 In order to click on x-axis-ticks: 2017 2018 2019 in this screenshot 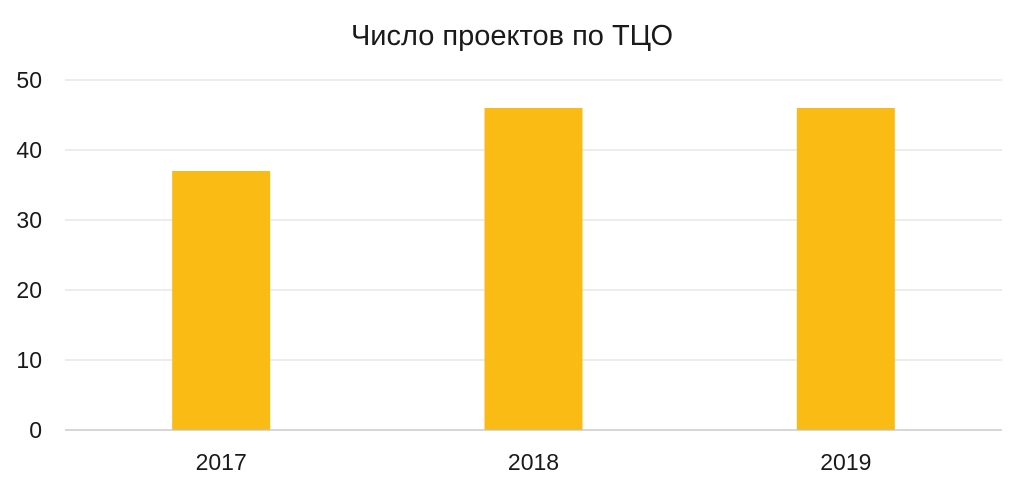, I will do `click(534, 462)`.